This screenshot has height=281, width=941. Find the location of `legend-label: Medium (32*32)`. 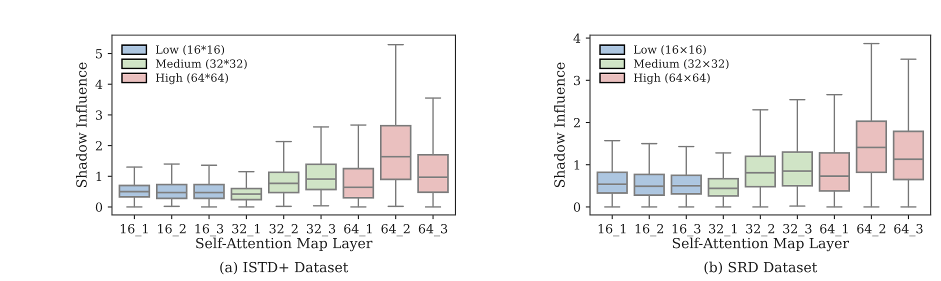

legend-label: Medium (32*32) is located at coordinates (201, 64).